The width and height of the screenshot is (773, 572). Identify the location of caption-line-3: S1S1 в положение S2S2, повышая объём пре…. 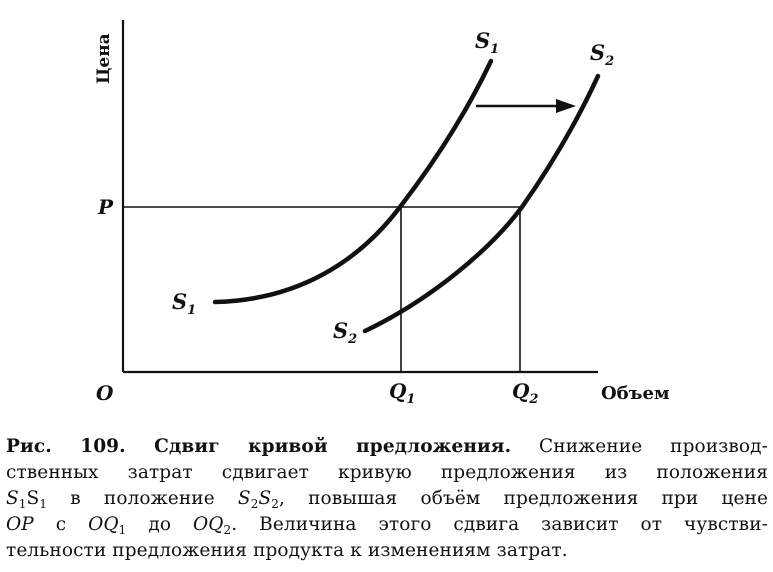
(387, 499).